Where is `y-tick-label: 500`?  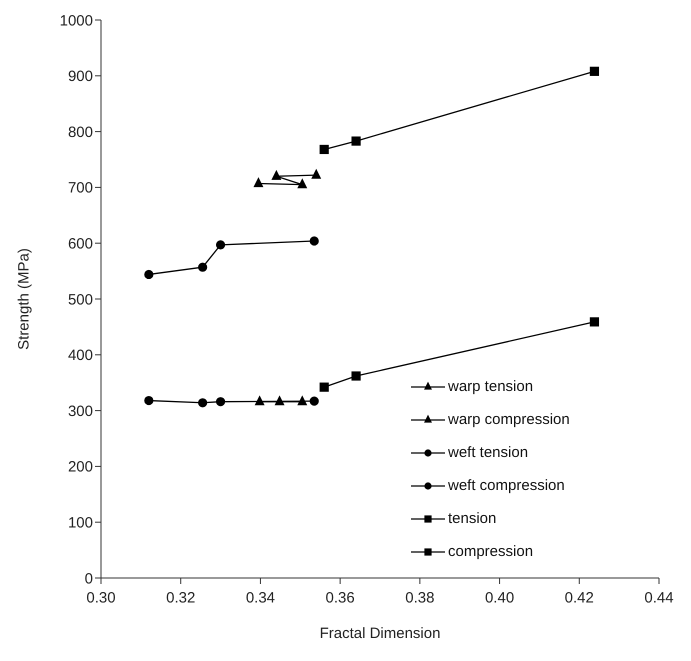 y-tick-label: 500 is located at coordinates (80, 299).